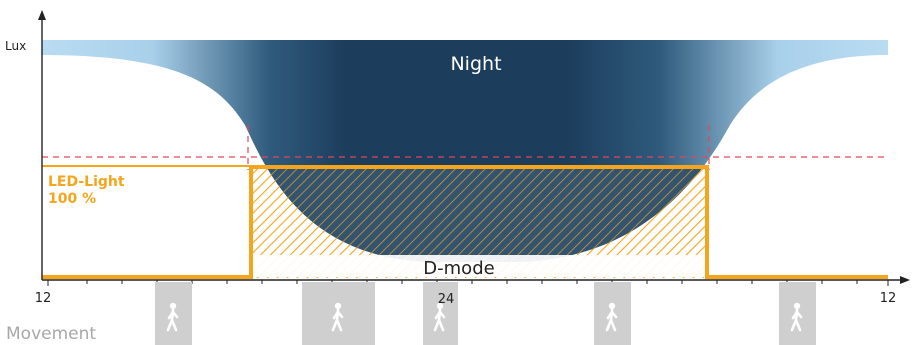 The height and width of the screenshot is (345, 920). Describe the element at coordinates (51, 334) in the screenshot. I see `movement-label: Movement` at that location.